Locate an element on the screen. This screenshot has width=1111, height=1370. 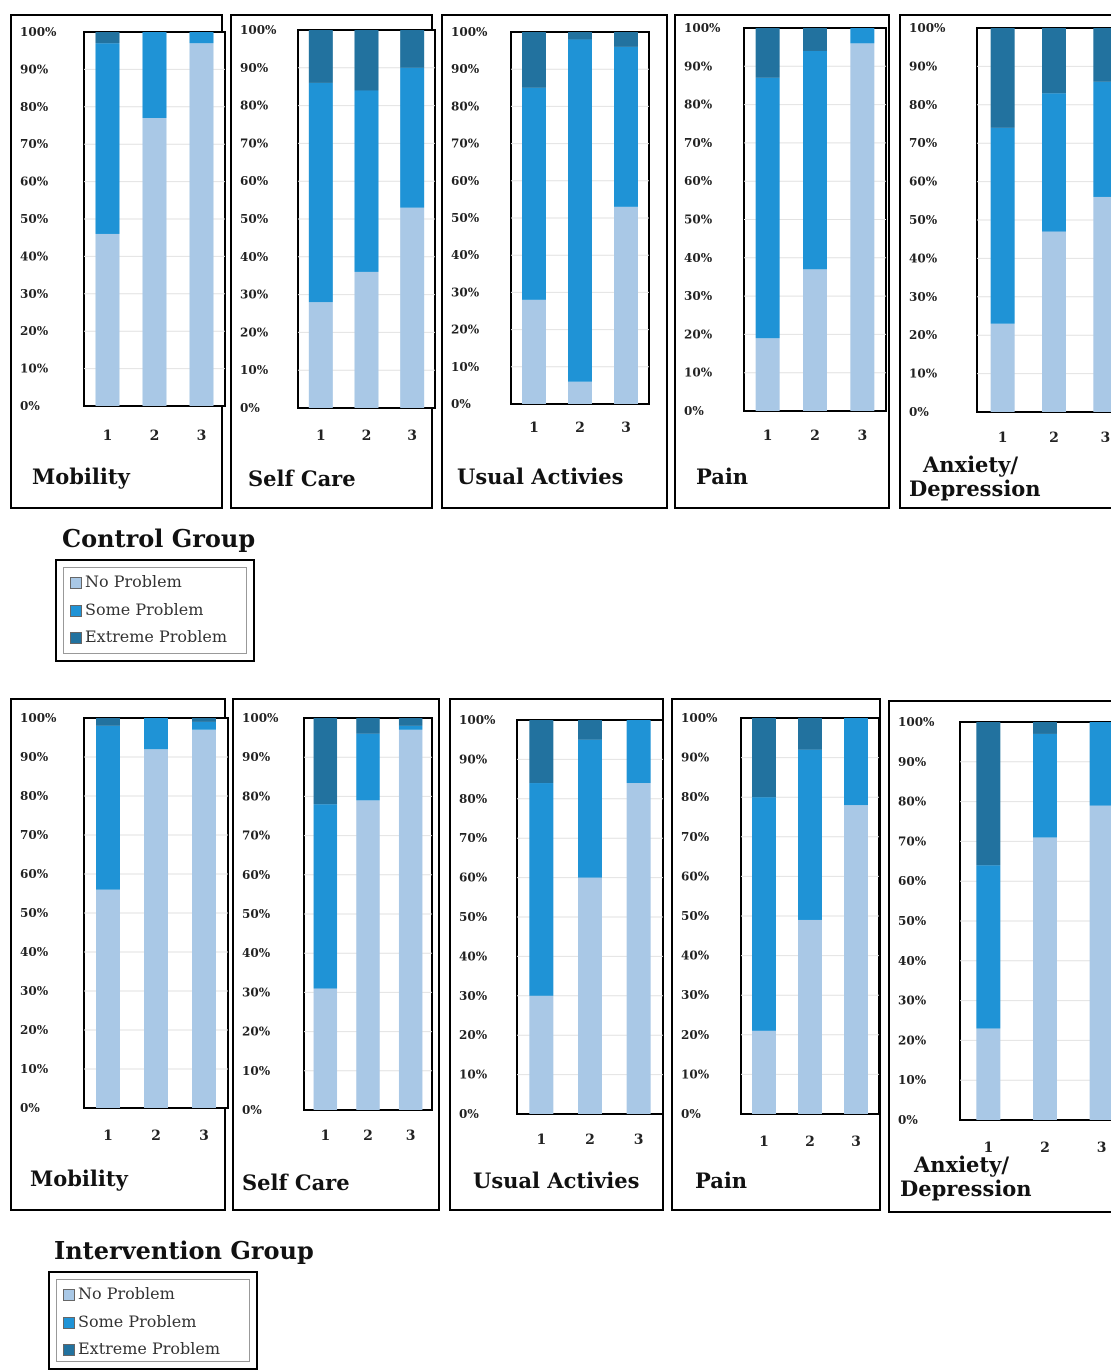
control-group-title: Control Group is located at coordinates (159, 538).